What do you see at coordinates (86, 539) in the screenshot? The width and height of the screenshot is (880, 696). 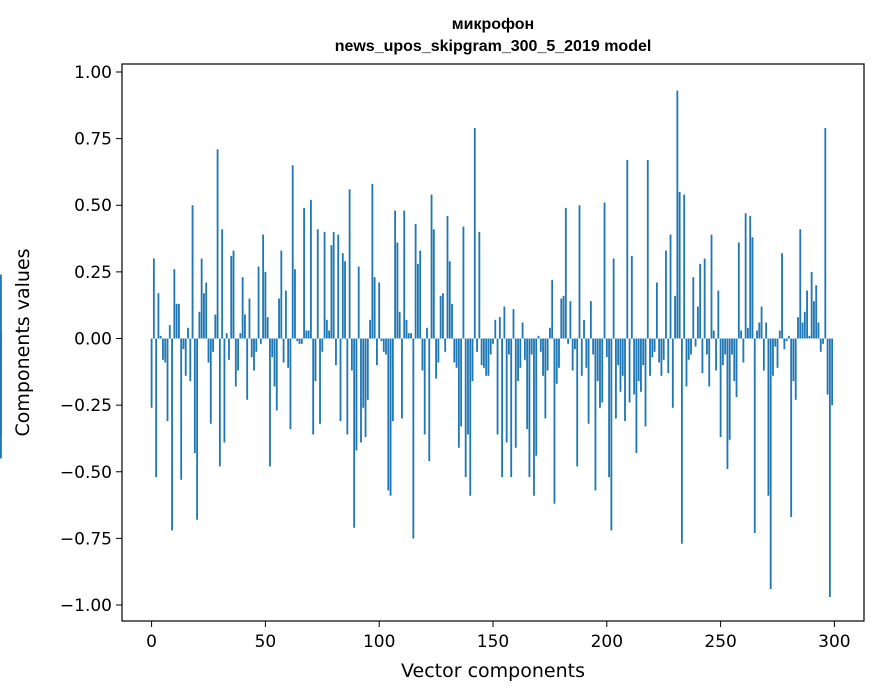 I see `y-tick-label: −0.75` at bounding box center [86, 539].